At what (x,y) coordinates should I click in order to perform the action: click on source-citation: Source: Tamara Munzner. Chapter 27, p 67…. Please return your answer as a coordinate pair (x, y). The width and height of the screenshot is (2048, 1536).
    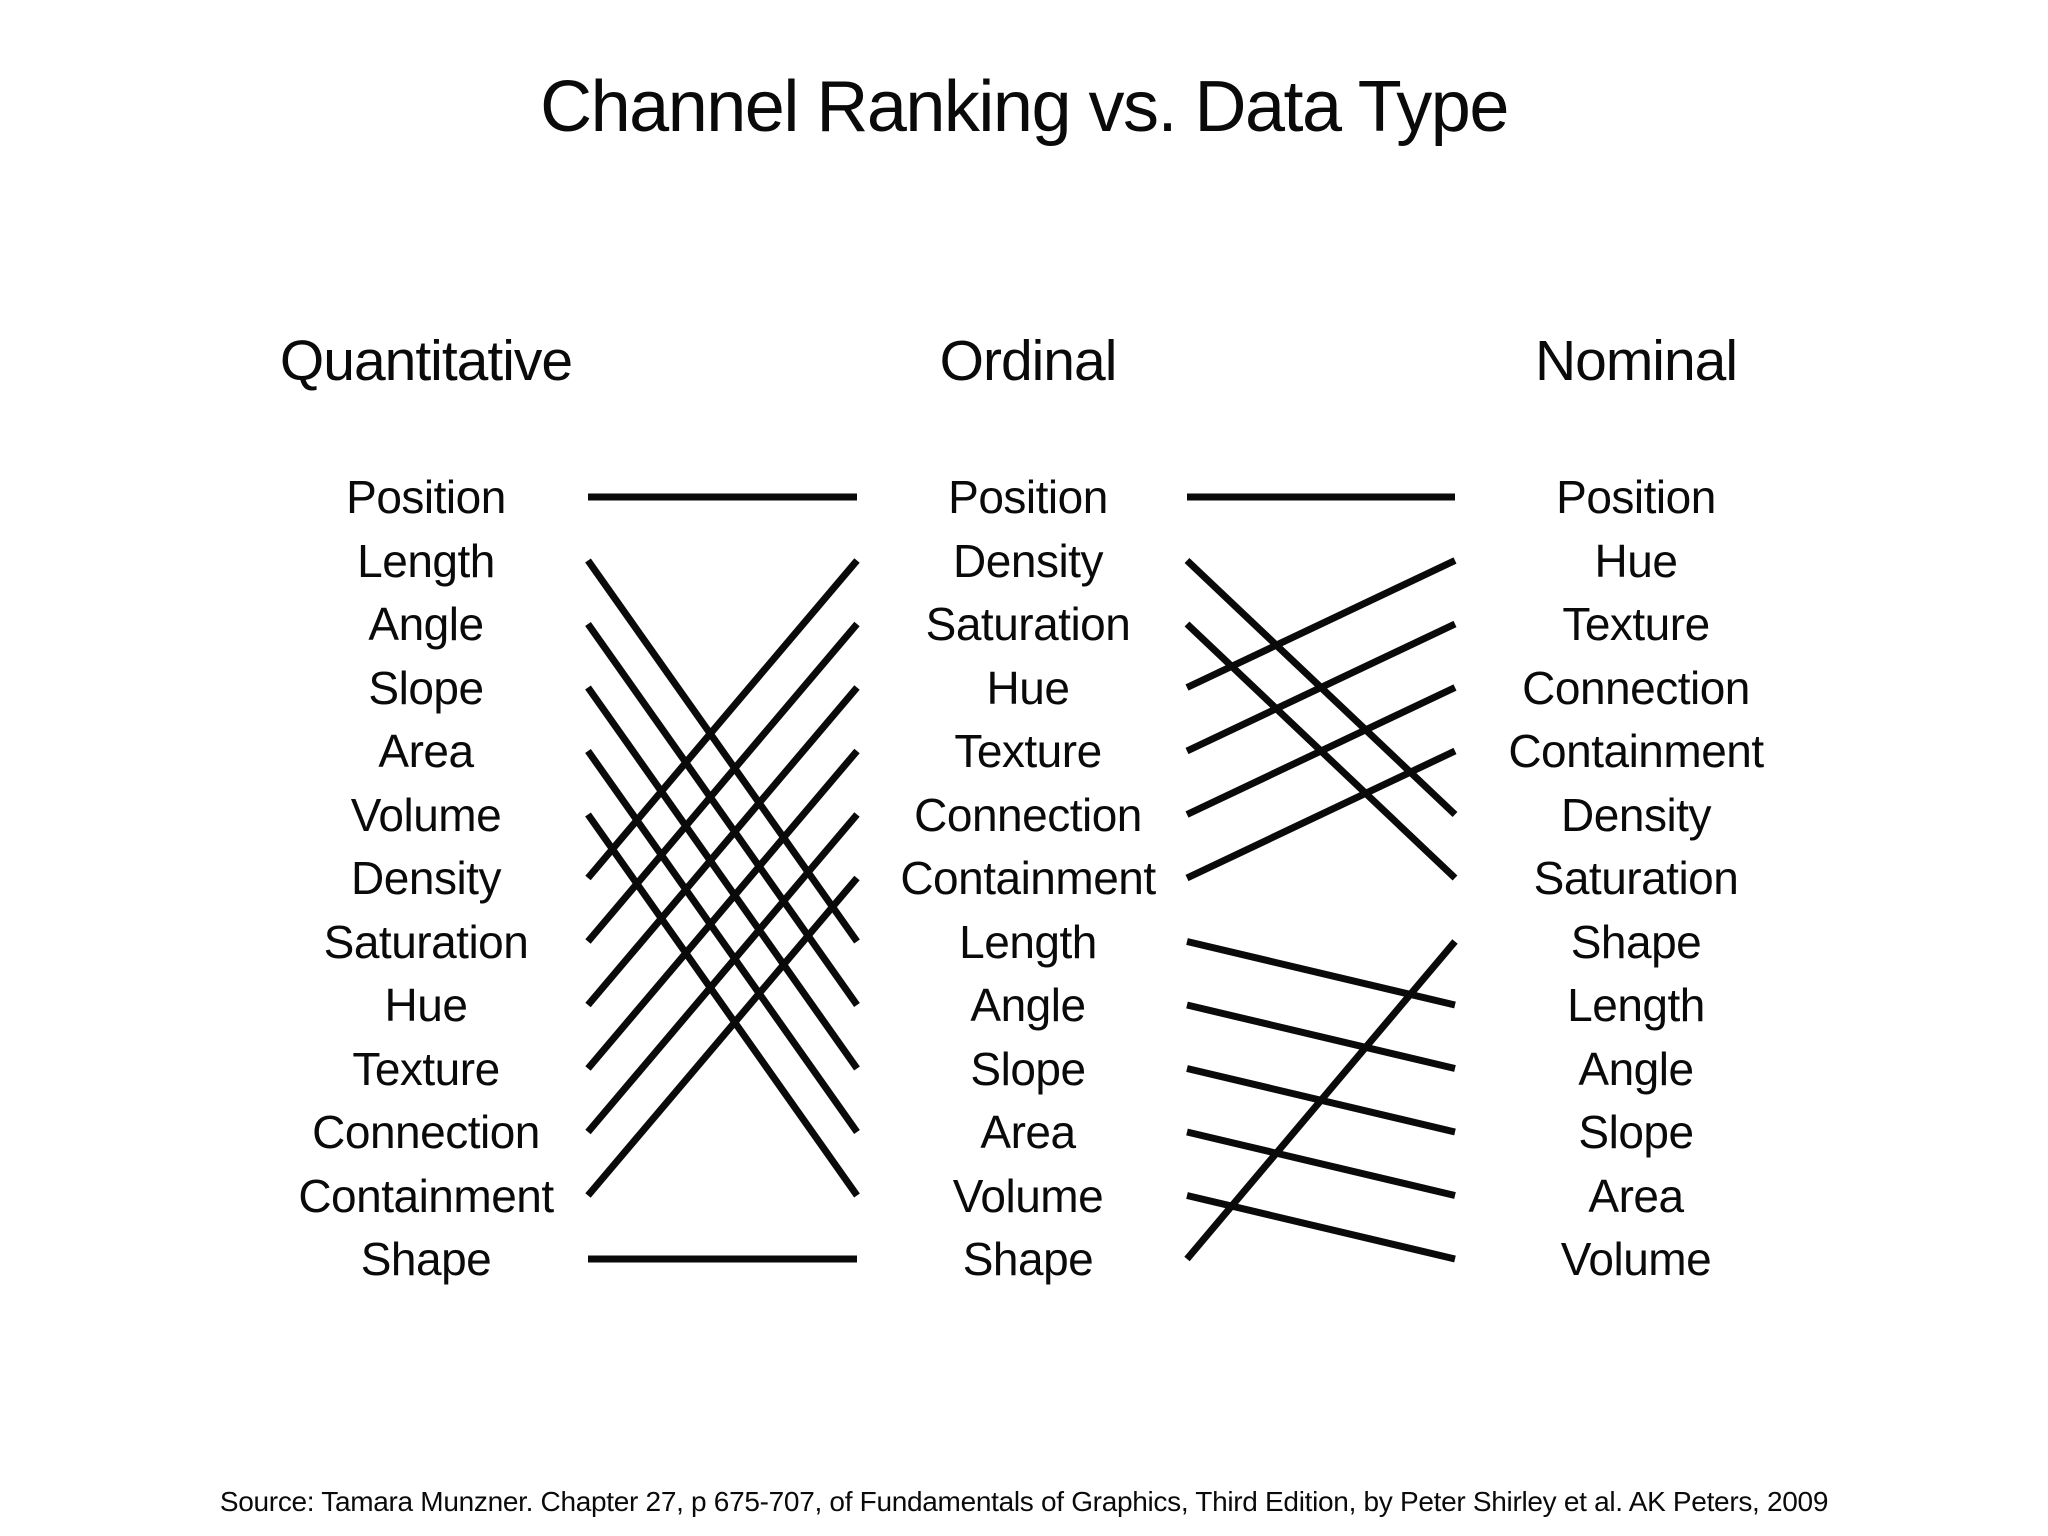
    Looking at the image, I should click on (1024, 1501).